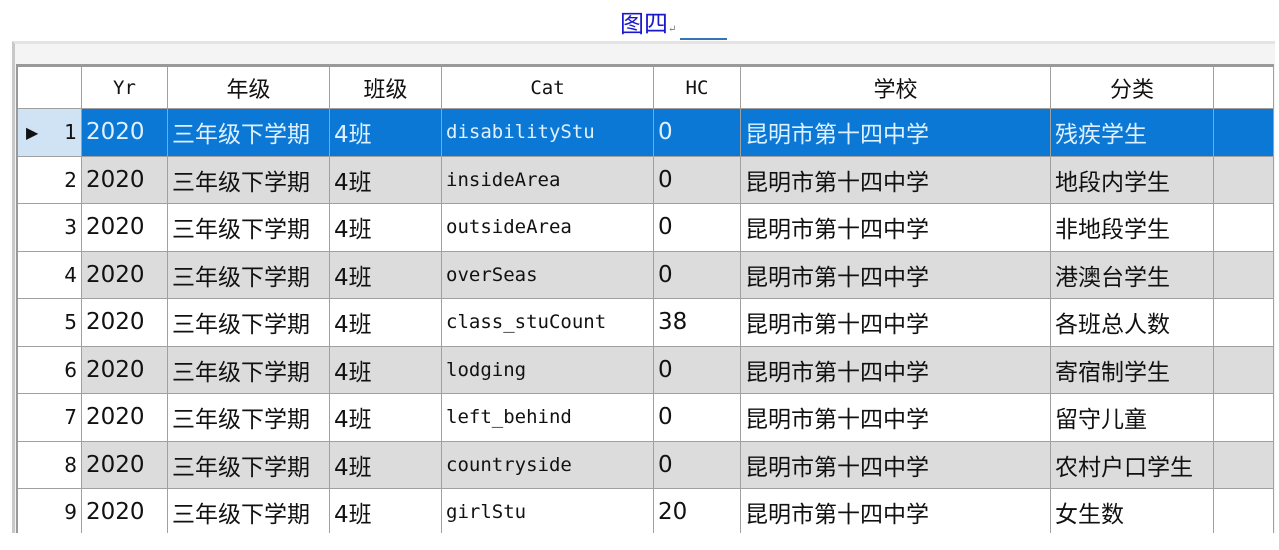 Image resolution: width=1279 pixels, height=550 pixels. What do you see at coordinates (896, 87) in the screenshot?
I see `column-header-school: 学校` at bounding box center [896, 87].